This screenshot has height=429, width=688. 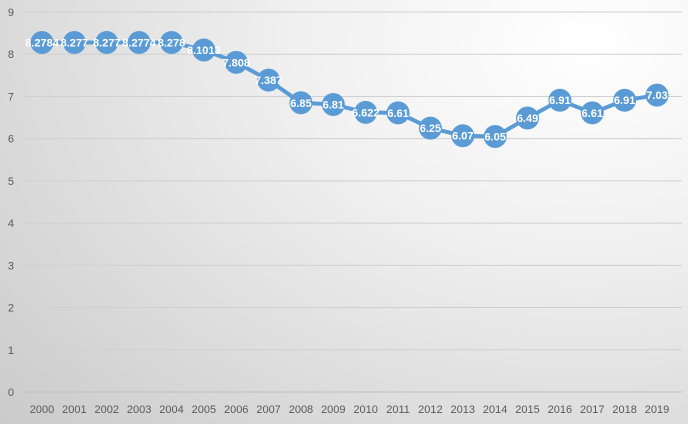 I want to click on data-label: 6.07, so click(x=462, y=137).